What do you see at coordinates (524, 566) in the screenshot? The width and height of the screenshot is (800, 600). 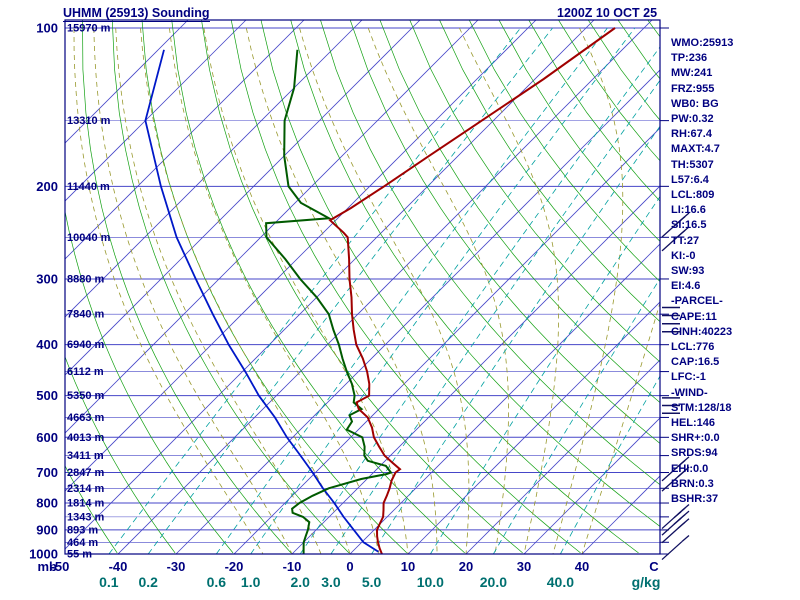 I see `temp-tick-label: 30` at bounding box center [524, 566].